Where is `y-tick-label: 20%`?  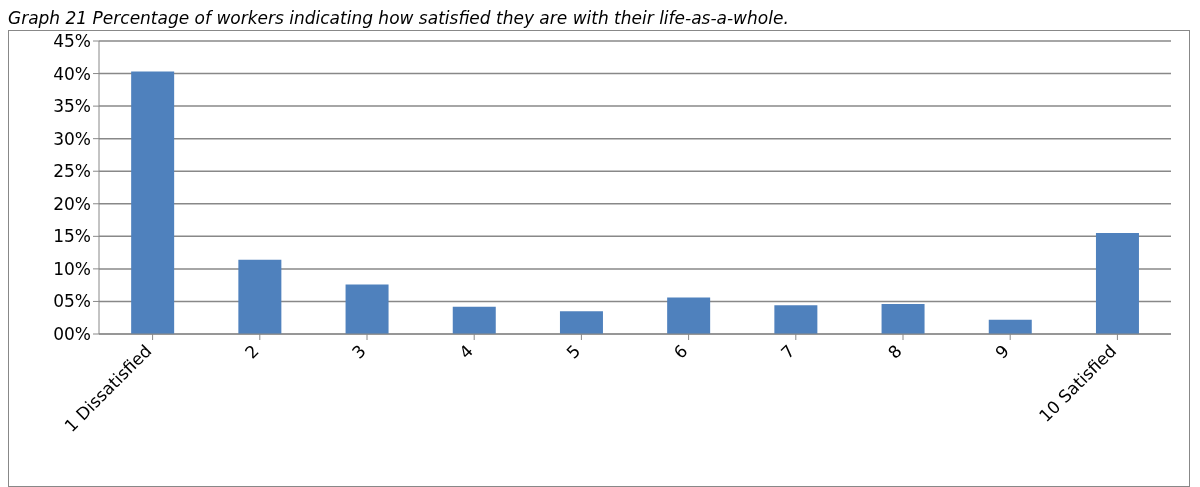
y-tick-label: 20% is located at coordinates (72, 203).